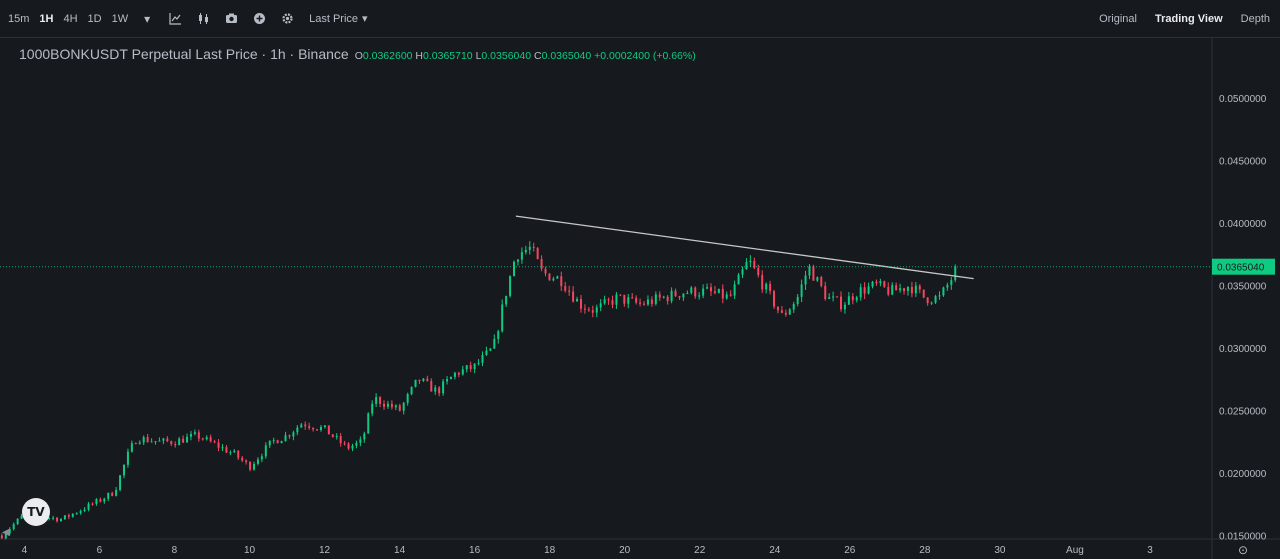 The height and width of the screenshot is (559, 1280). What do you see at coordinates (46, 18) in the screenshot?
I see `timeframe-1h: 1H` at bounding box center [46, 18].